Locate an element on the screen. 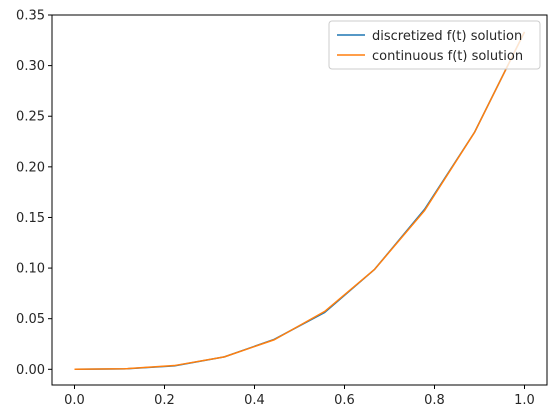 The width and height of the screenshot is (556, 418). y-tick-label: 0.20 is located at coordinates (30, 167).